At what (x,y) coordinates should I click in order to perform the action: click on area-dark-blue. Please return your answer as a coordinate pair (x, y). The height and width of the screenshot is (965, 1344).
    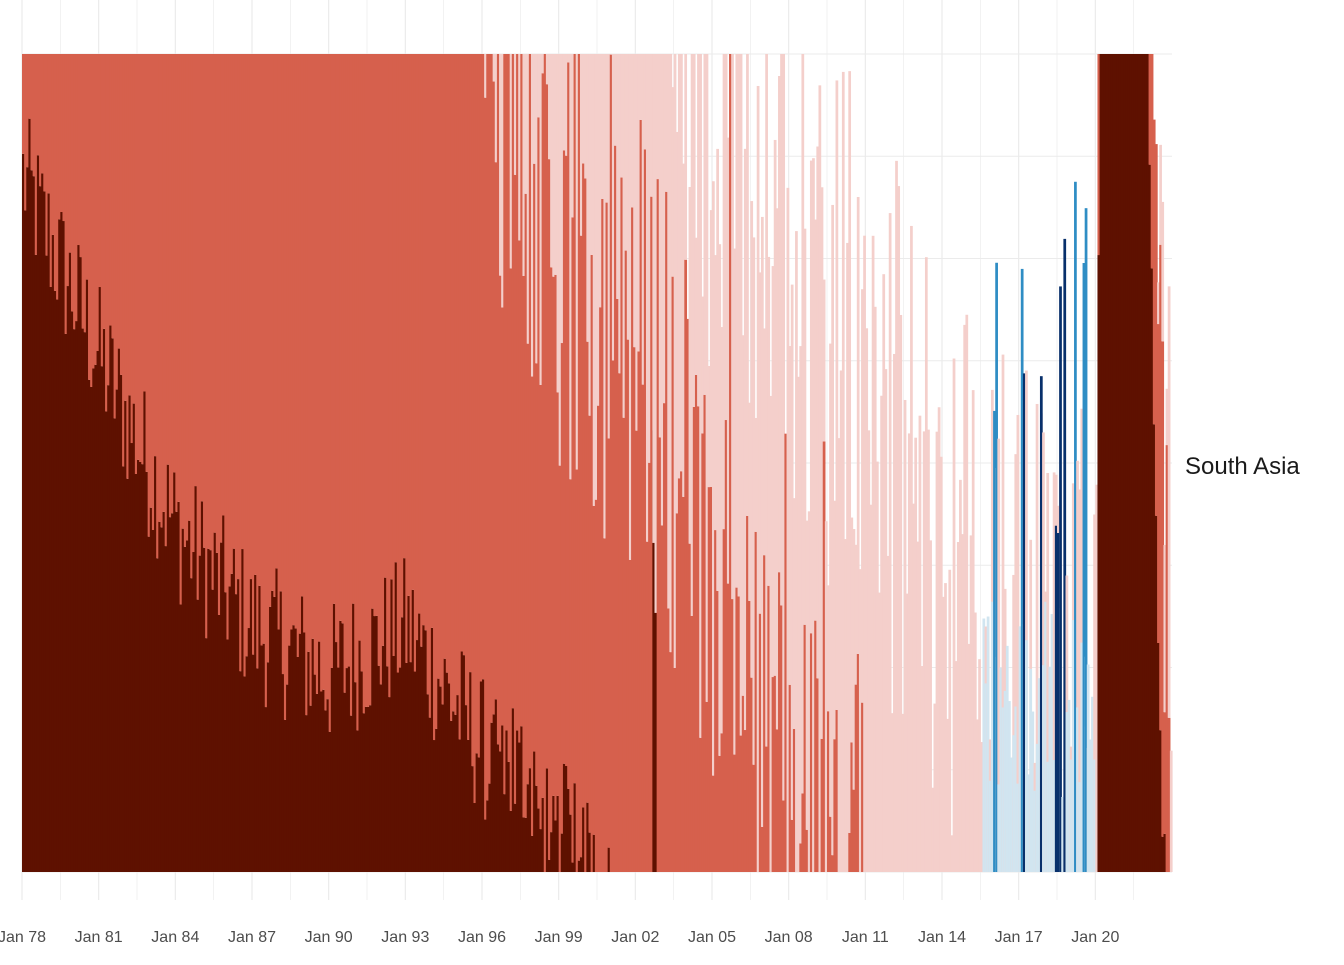
    Looking at the image, I should click on (1058, 702).